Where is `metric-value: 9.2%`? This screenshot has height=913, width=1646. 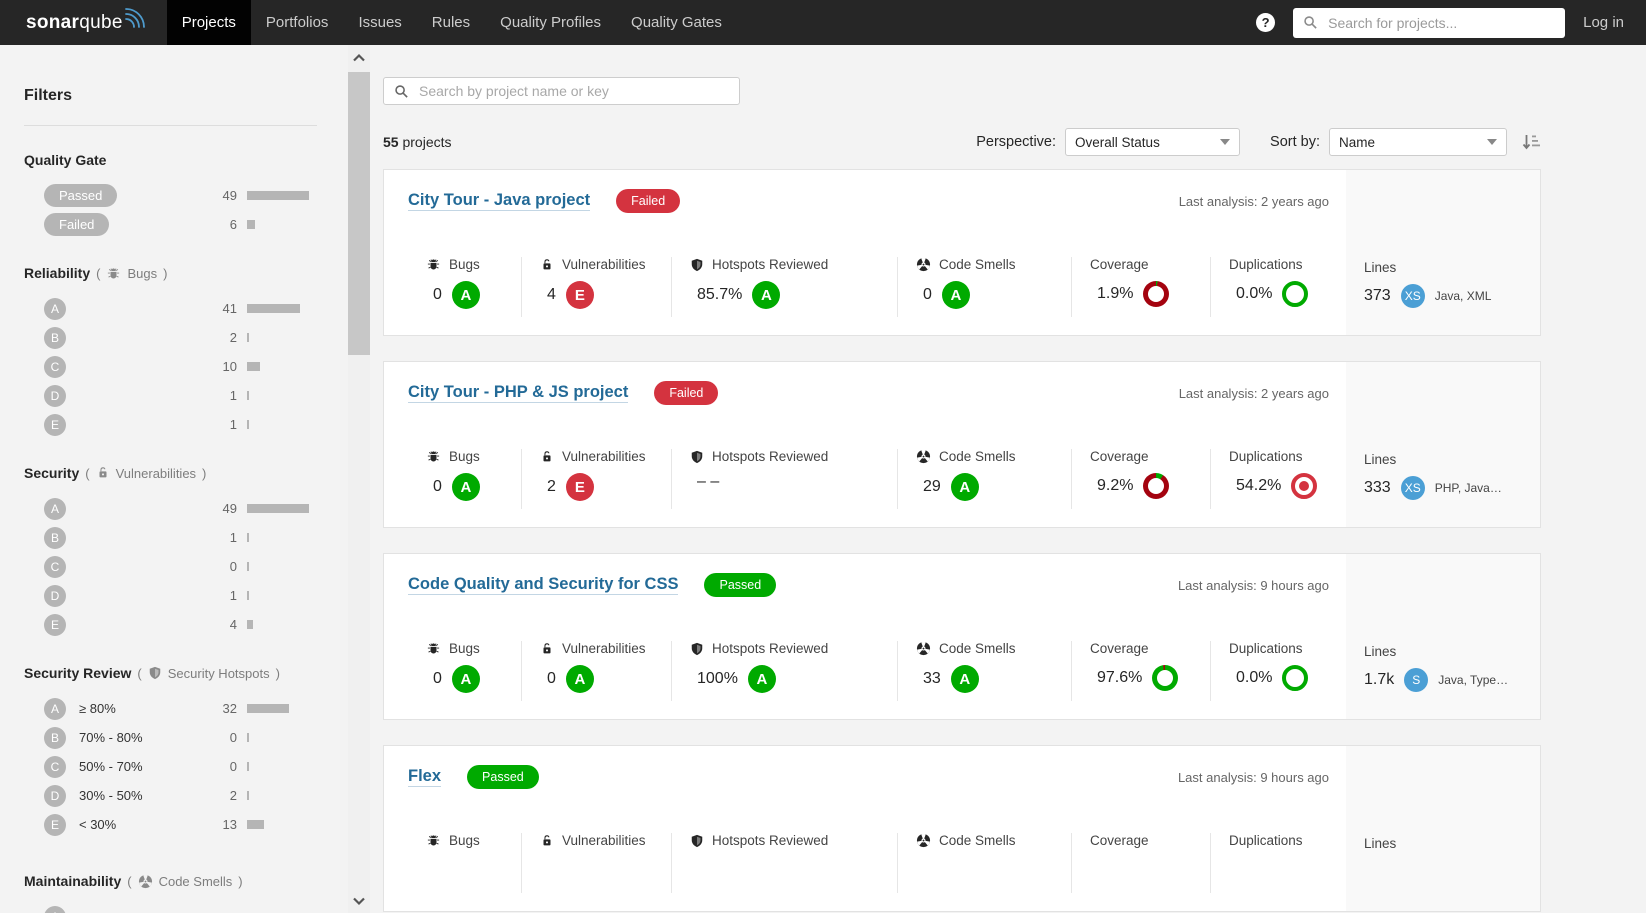 metric-value: 9.2% is located at coordinates (1115, 485).